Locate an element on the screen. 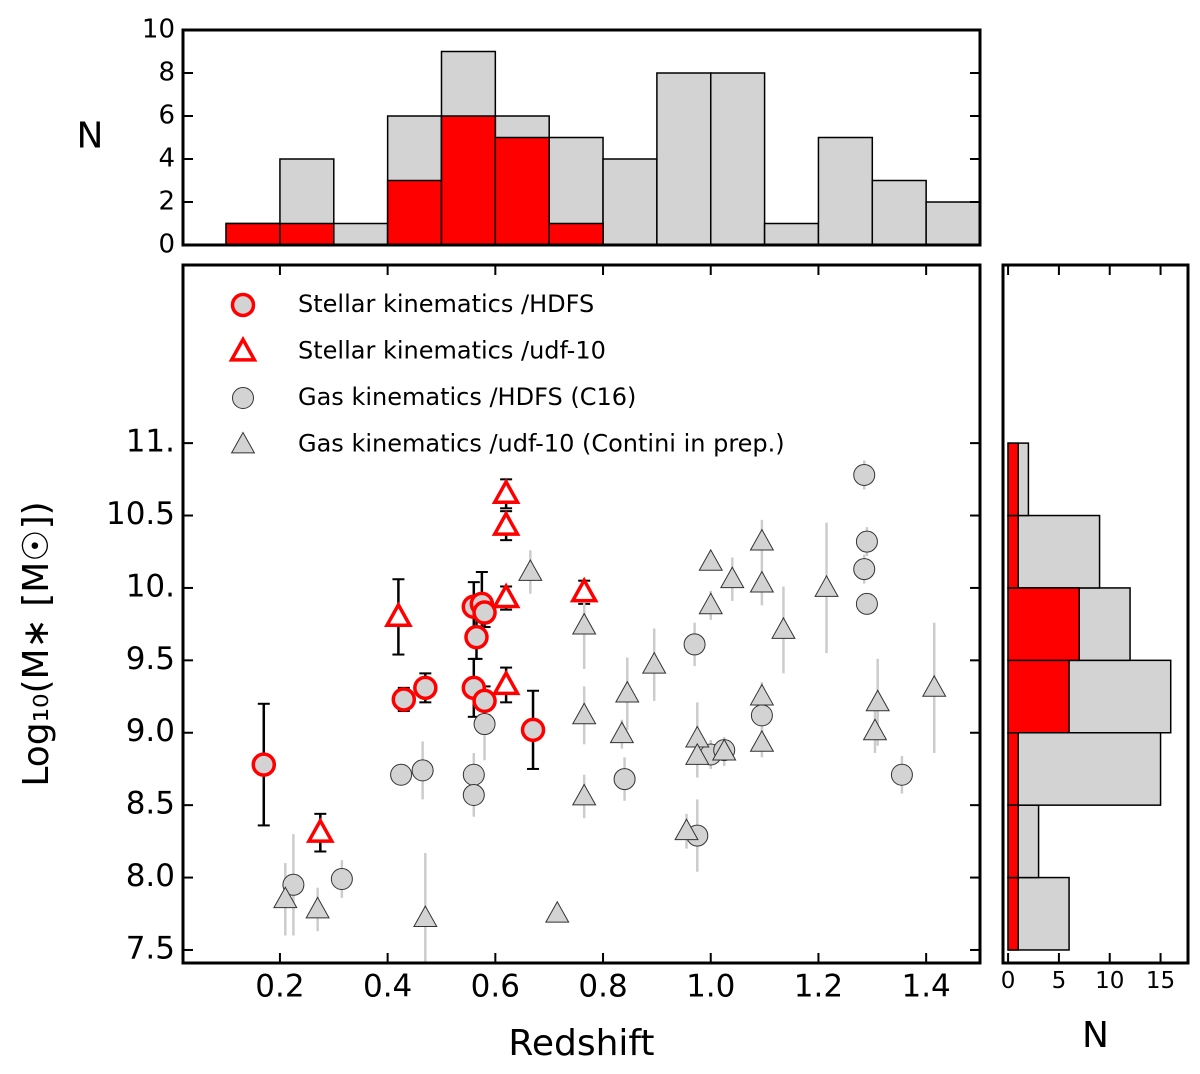 This screenshot has width=1200, height=1074. x-axis-label: Redshift is located at coordinates (581, 1043).